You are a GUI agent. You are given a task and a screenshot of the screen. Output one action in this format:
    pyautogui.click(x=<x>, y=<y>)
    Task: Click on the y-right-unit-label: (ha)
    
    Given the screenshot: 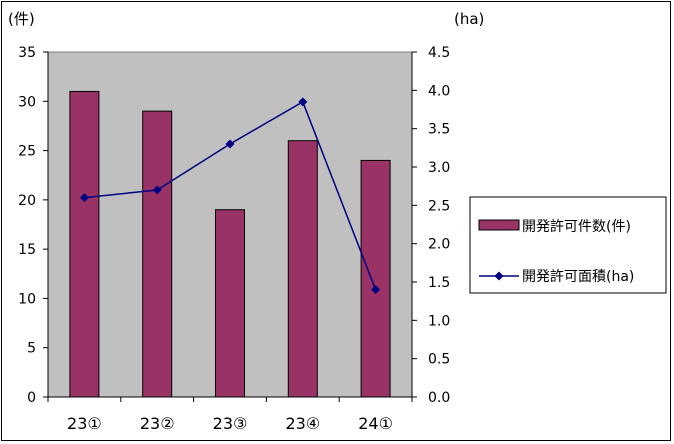 What is the action you would take?
    pyautogui.click(x=469, y=19)
    